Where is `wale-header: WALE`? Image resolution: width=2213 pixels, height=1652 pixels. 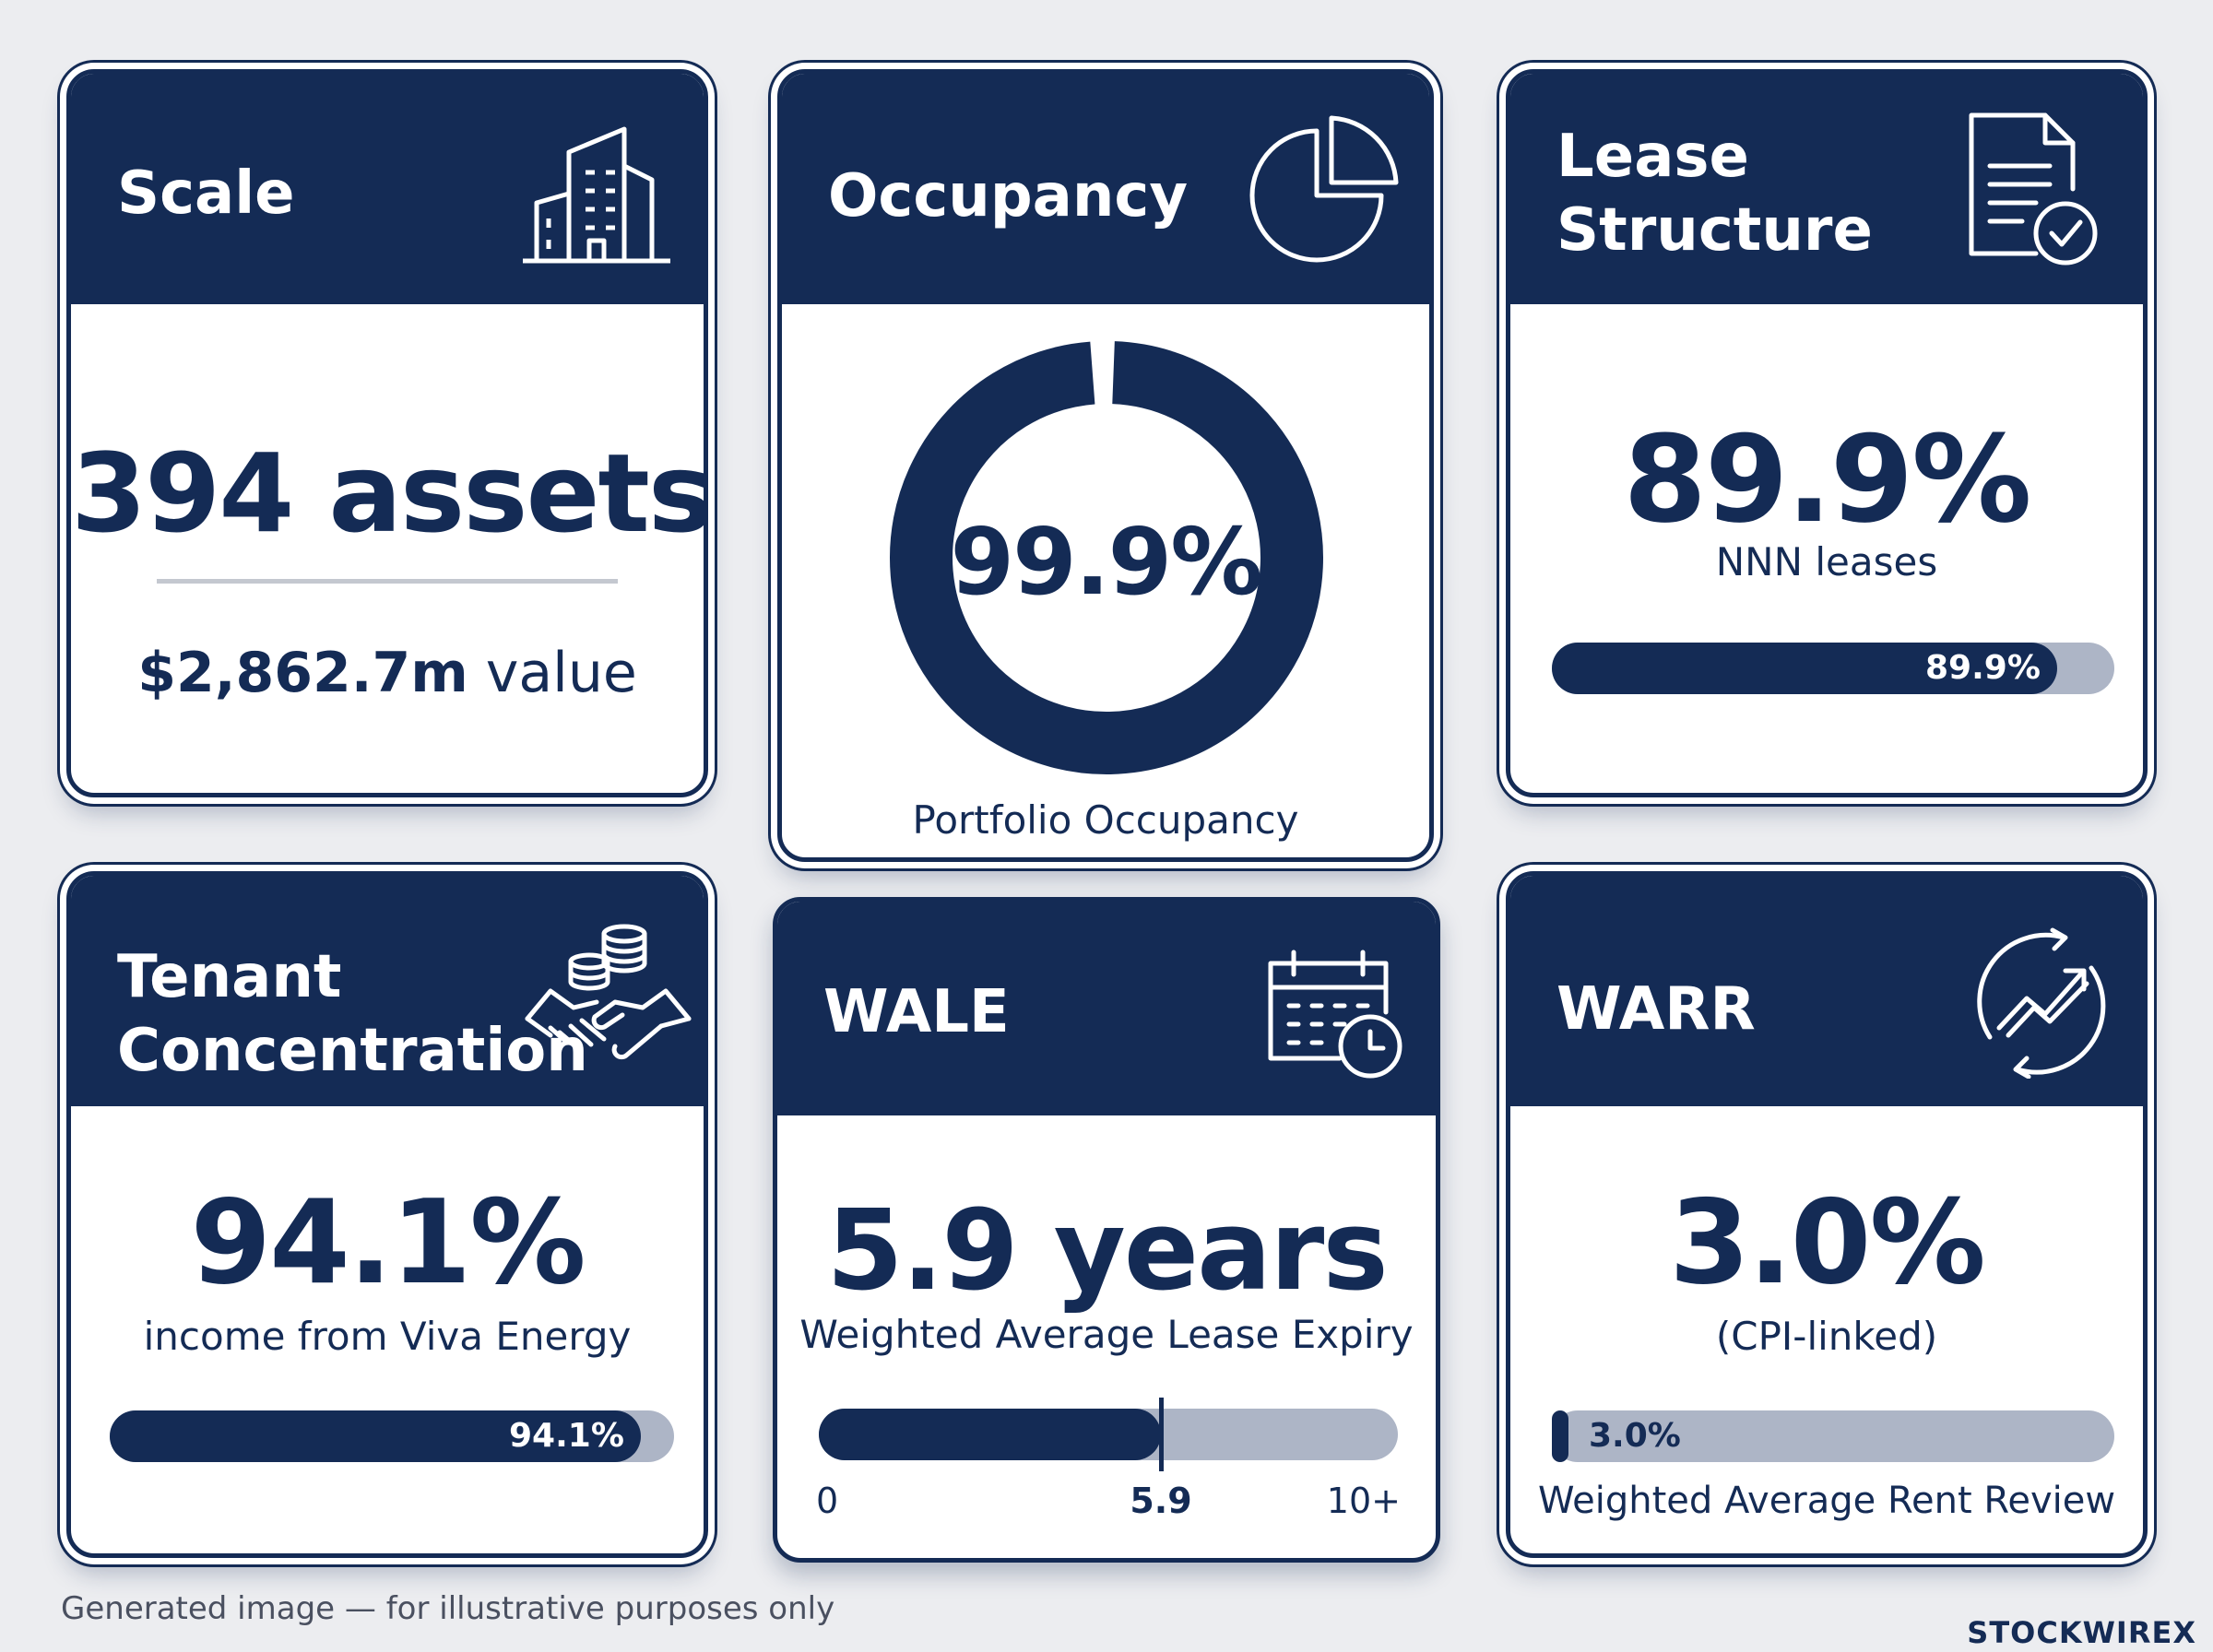 wale-header: WALE is located at coordinates (1106, 1009).